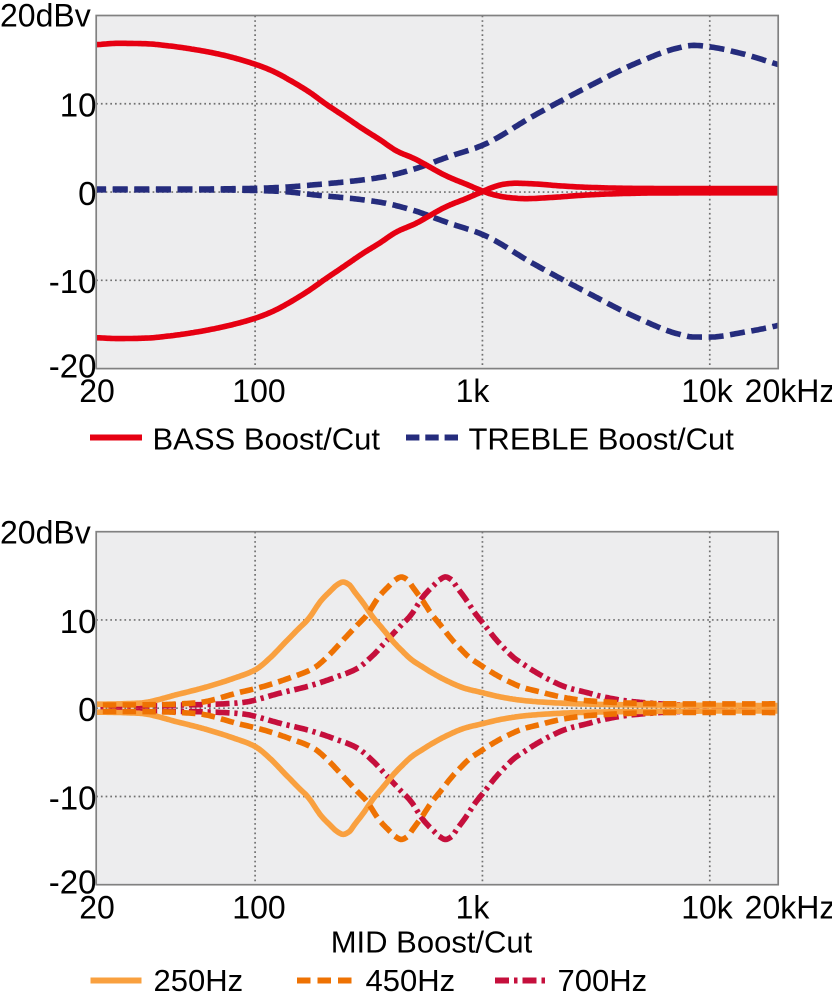  What do you see at coordinates (199, 980) in the screenshot?
I see `svg-text: 250Hz` at bounding box center [199, 980].